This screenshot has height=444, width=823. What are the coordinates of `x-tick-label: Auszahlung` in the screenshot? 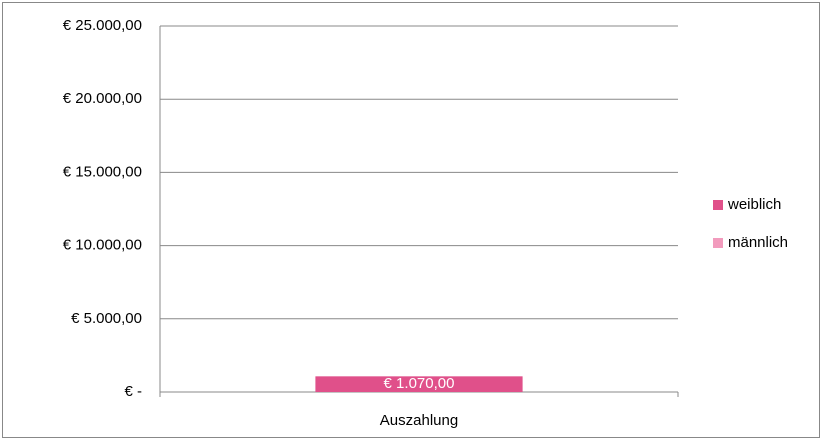 It's located at (419, 420).